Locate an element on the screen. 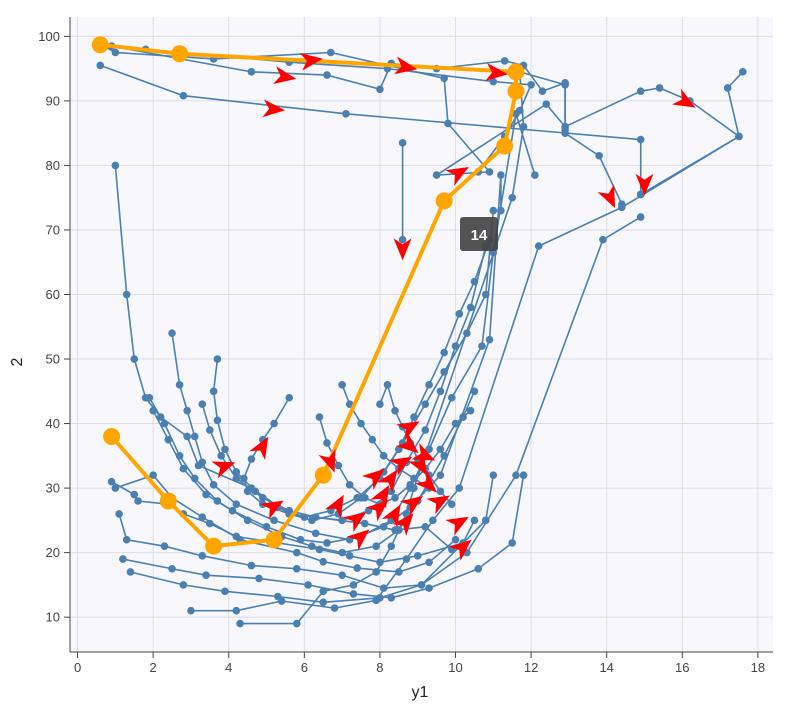 The image size is (791, 707). x-tick-label-7: 14 is located at coordinates (606, 667).